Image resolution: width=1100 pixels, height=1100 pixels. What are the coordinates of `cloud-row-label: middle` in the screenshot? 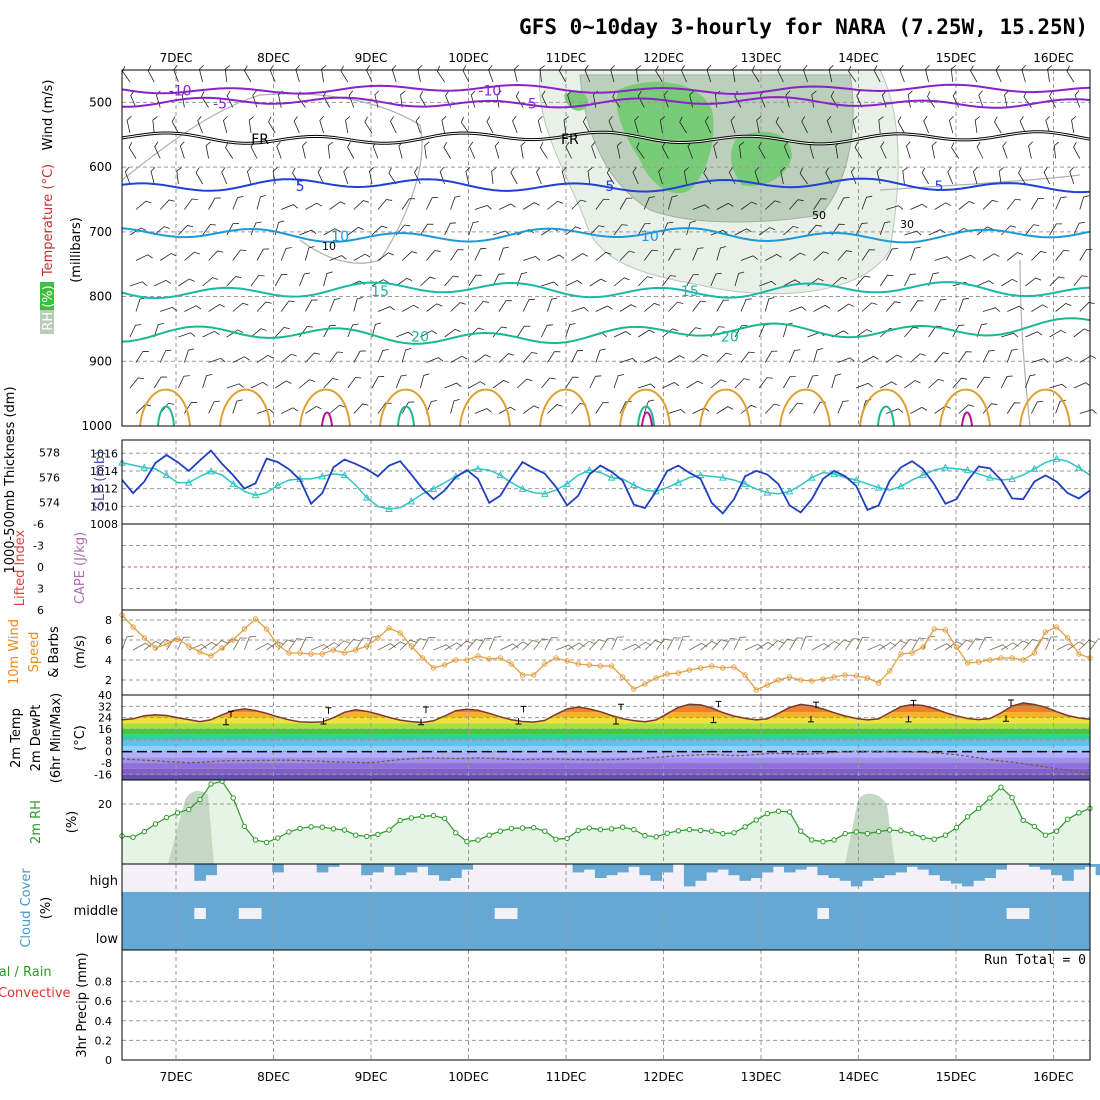 It's located at (96, 911).